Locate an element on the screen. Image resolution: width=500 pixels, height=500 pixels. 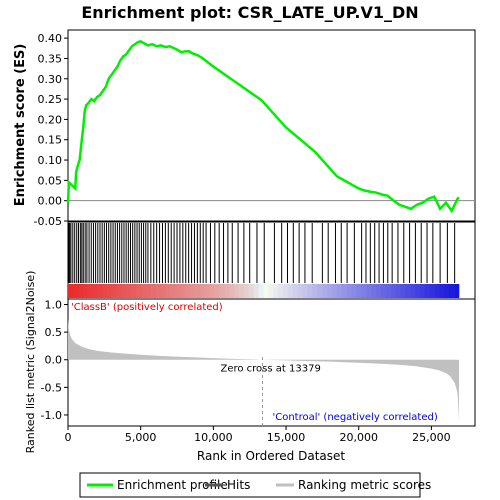
metric-y-axis-label: Ranked list metric (Signal2Noise) is located at coordinates (30, 362).